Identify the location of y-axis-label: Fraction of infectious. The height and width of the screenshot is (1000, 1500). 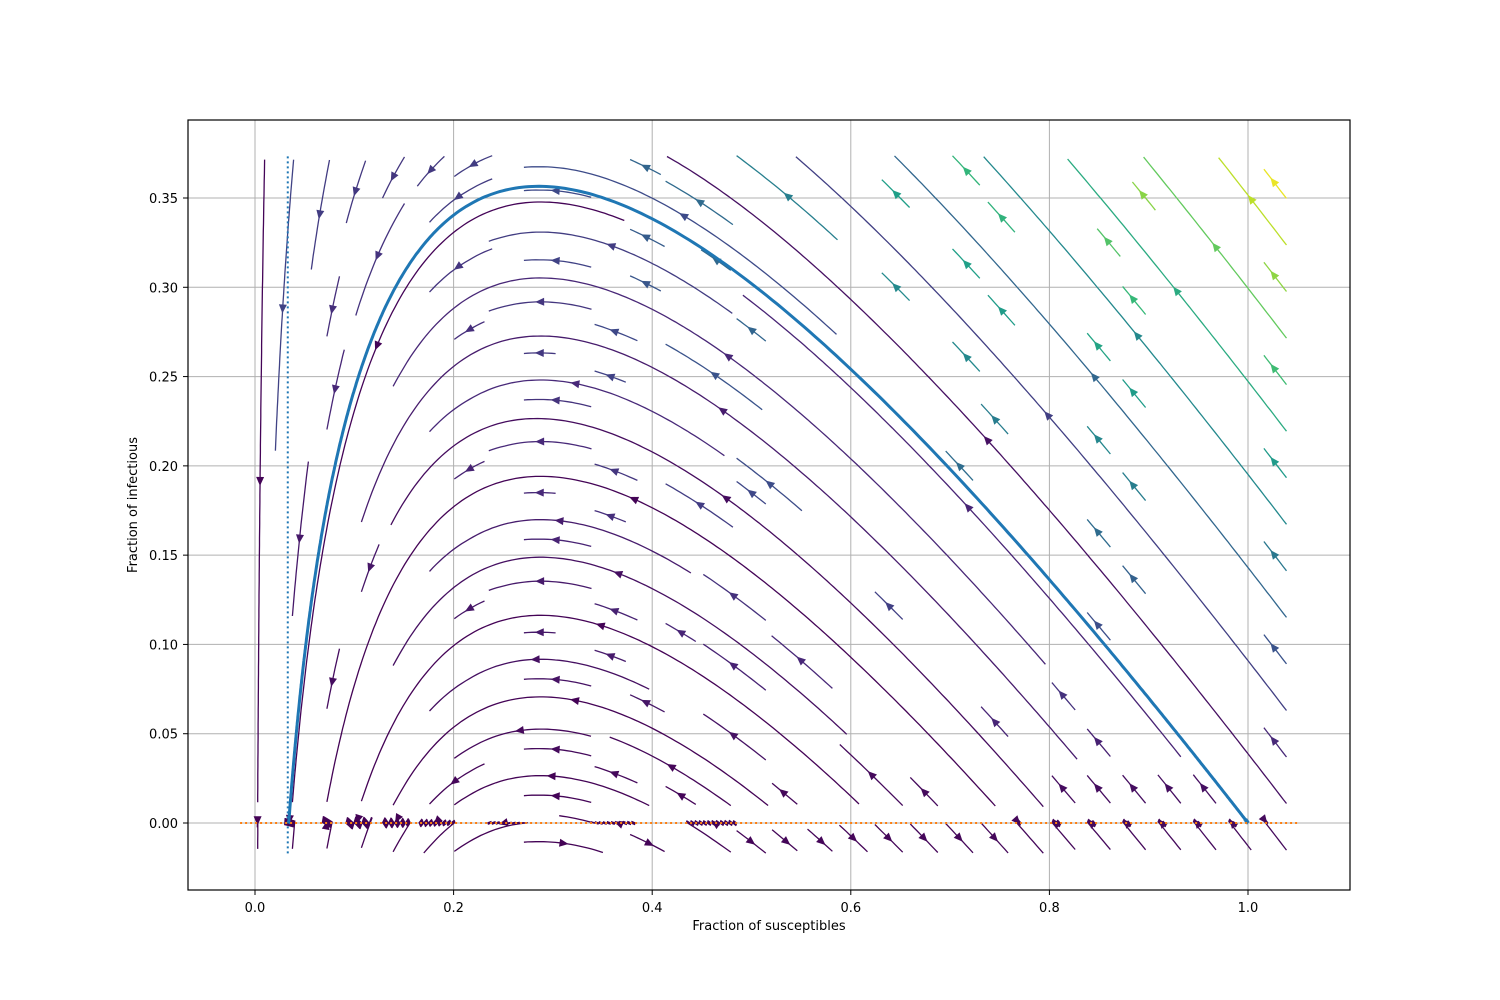
(133, 505).